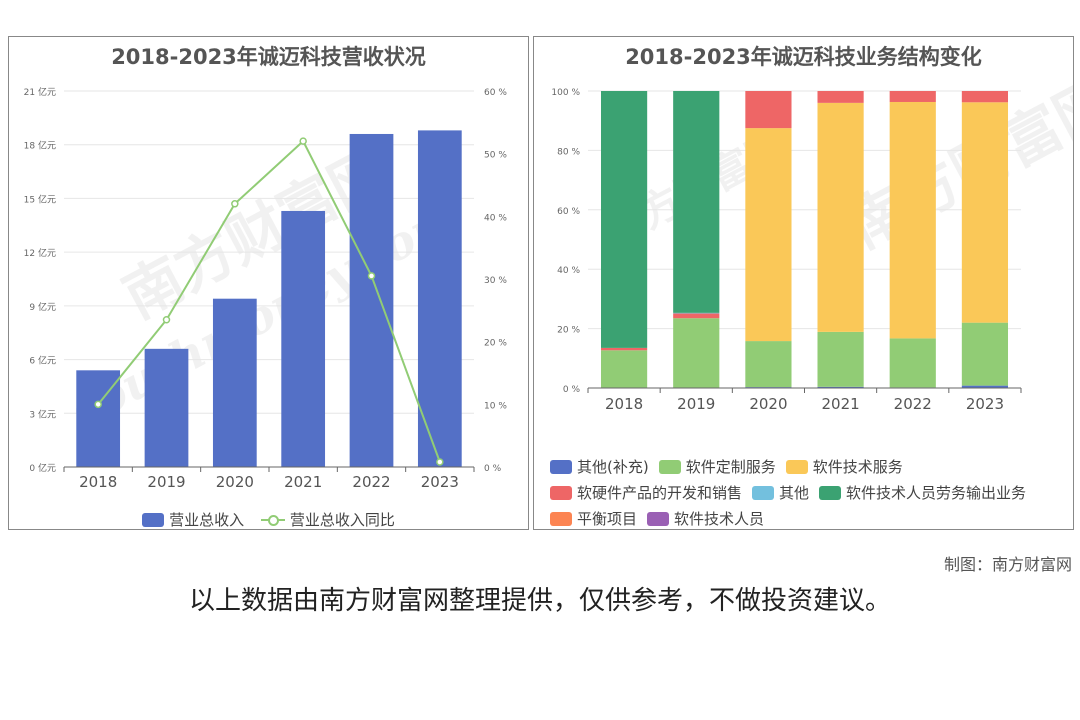 The image size is (1080, 720). I want to click on legend-line-swatch, so click(272, 520).